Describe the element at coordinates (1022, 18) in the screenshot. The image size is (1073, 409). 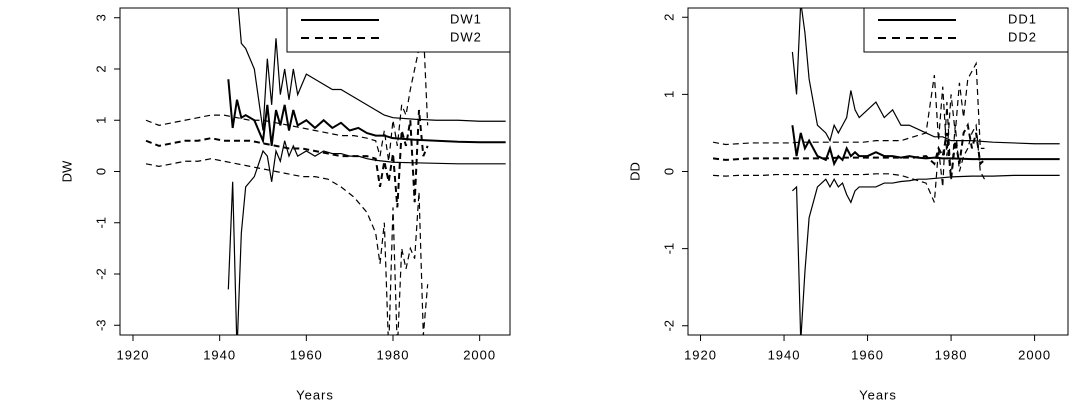
I see `legend-label: DD1` at that location.